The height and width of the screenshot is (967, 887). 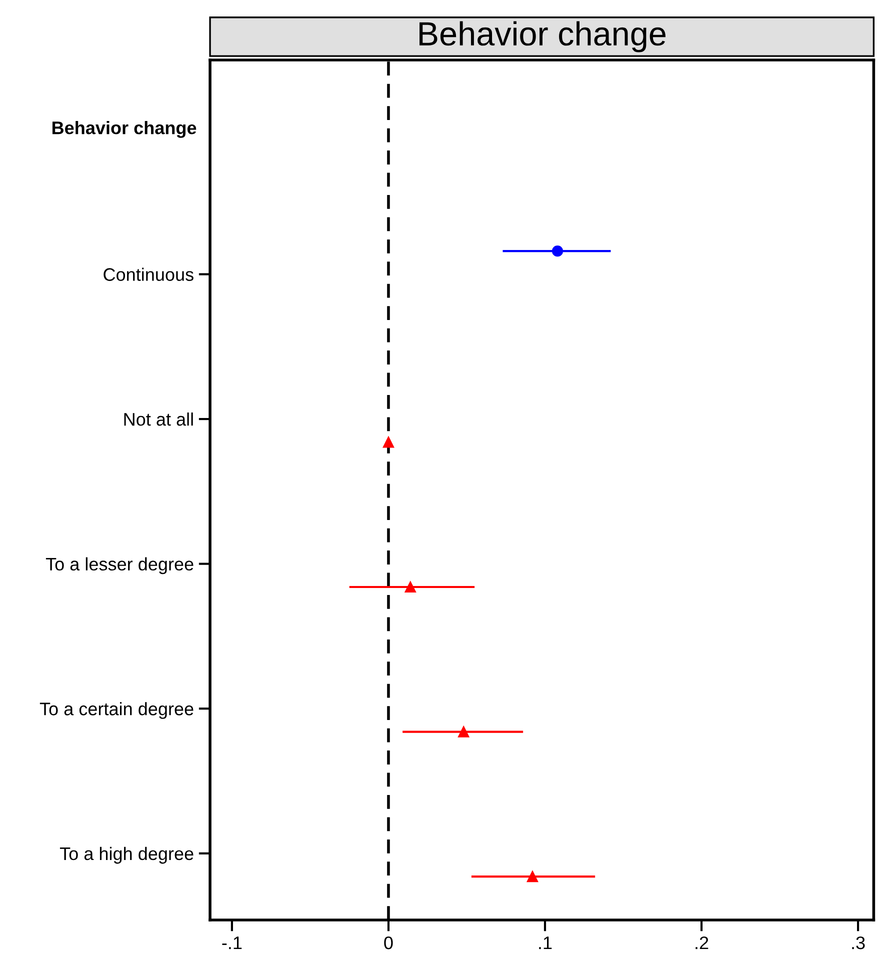 I want to click on text: Behavior change, so click(x=124, y=129).